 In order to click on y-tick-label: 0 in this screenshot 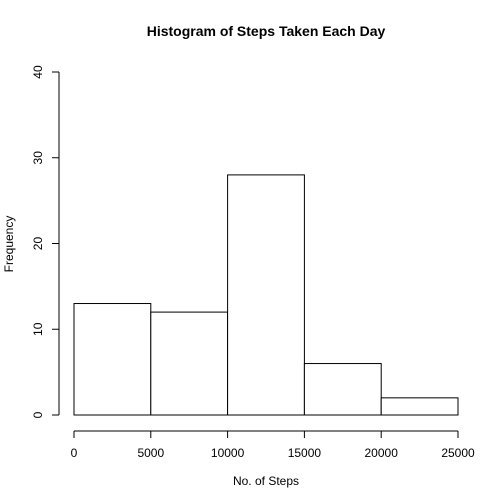, I will do `click(38, 414)`.